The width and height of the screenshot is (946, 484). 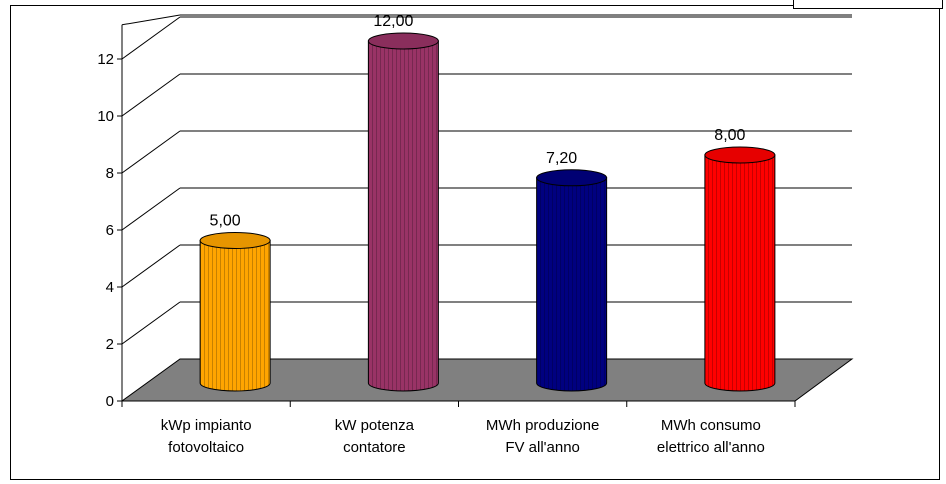 What do you see at coordinates (110, 173) in the screenshot?
I see `y-tick-label: 8` at bounding box center [110, 173].